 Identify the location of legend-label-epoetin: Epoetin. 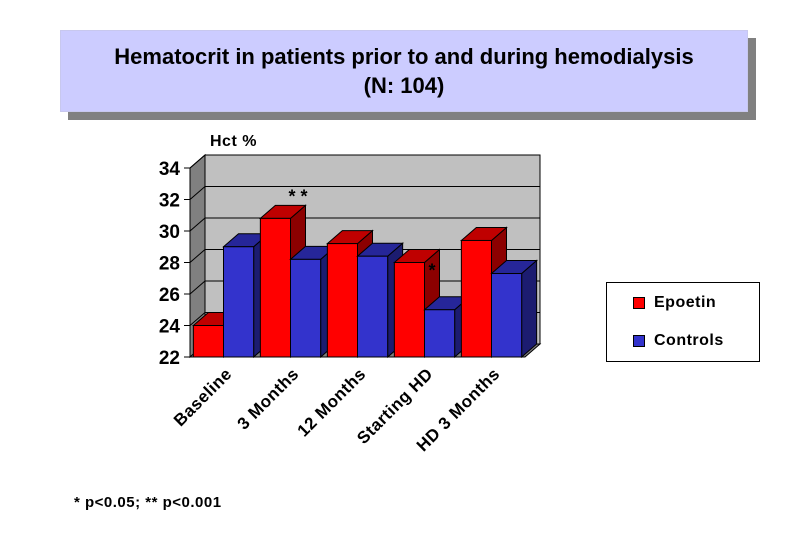
(685, 302).